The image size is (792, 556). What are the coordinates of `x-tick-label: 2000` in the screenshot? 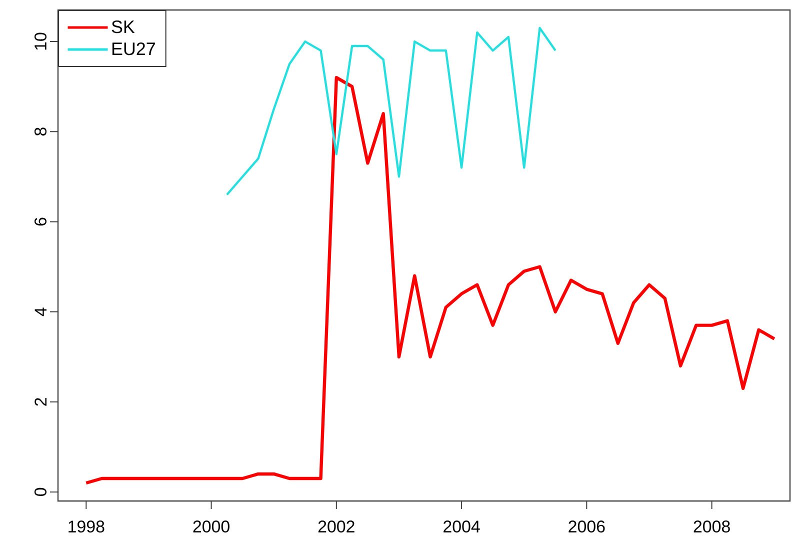 It's located at (211, 526).